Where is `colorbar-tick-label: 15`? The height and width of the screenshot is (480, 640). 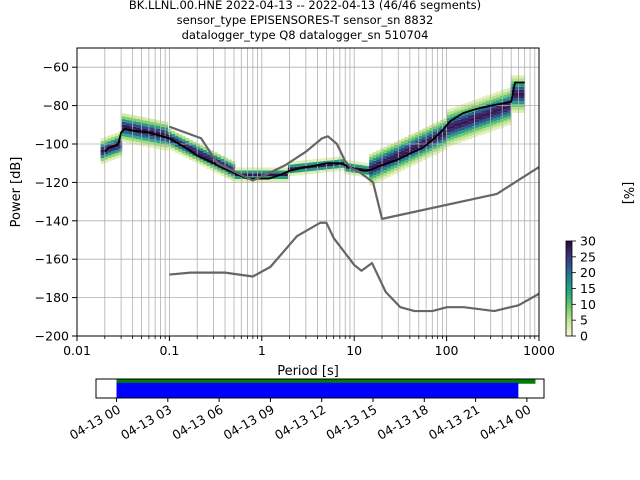
colorbar-tick-label: 15 is located at coordinates (588, 288).